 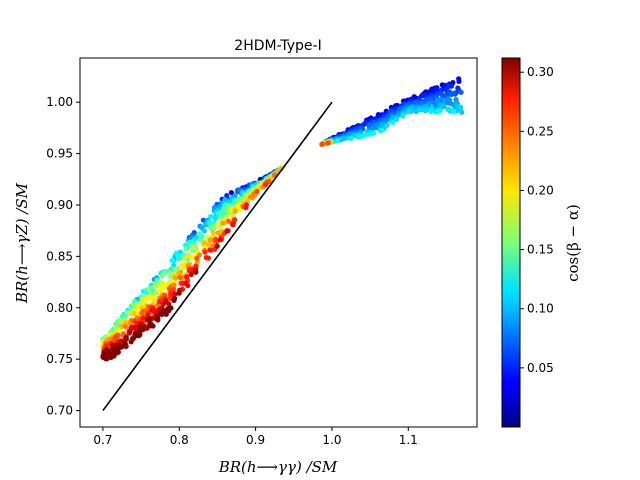 What do you see at coordinates (59, 411) in the screenshot?
I see `y-tick-label: 0.70` at bounding box center [59, 411].